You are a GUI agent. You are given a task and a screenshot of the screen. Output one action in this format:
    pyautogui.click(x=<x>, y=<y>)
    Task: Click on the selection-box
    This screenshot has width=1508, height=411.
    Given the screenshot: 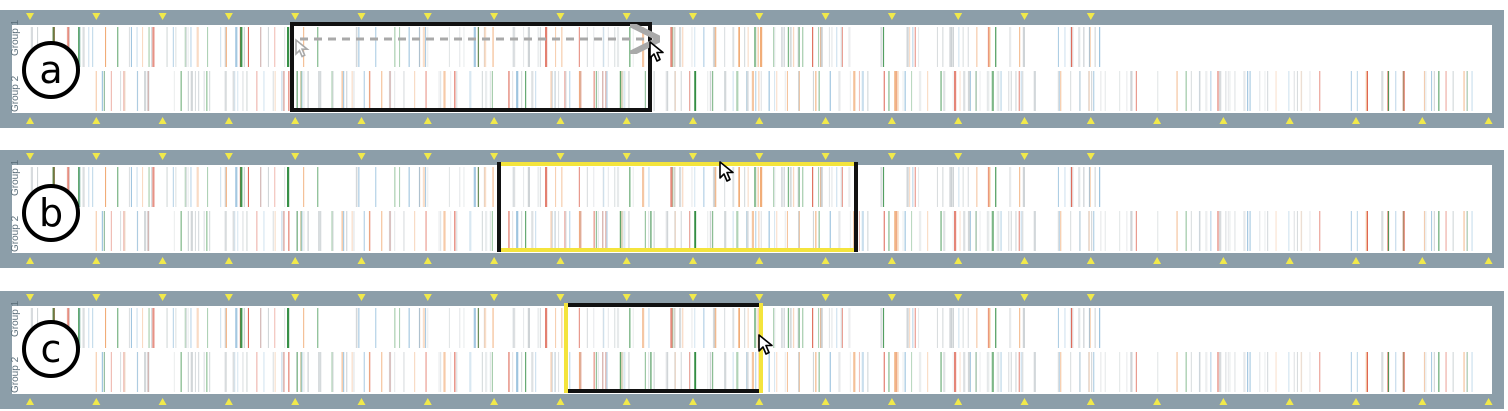 What is the action you would take?
    pyautogui.click(x=677, y=207)
    